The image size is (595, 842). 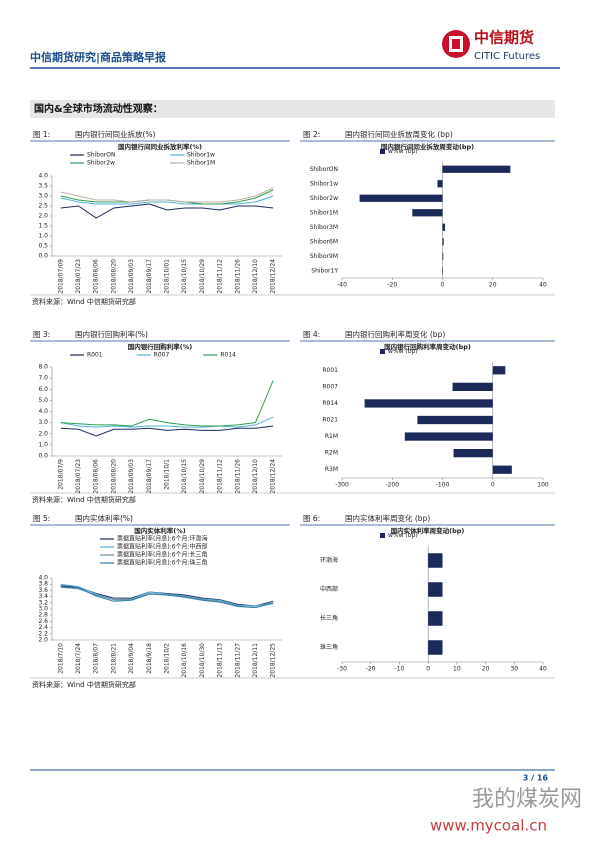 What do you see at coordinates (399, 134) in the screenshot?
I see `figure-caption: 国内银行间同业拆放周变化 (bp)` at bounding box center [399, 134].